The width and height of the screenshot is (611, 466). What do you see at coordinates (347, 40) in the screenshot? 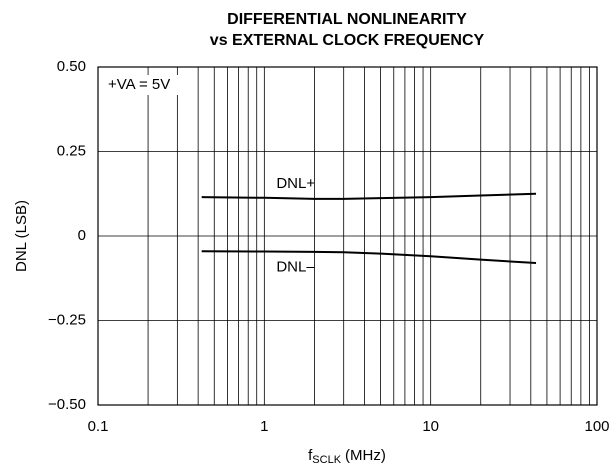
I see `chart-title: vs EXTERNAL CLOCK FREQUENCY` at bounding box center [347, 40].